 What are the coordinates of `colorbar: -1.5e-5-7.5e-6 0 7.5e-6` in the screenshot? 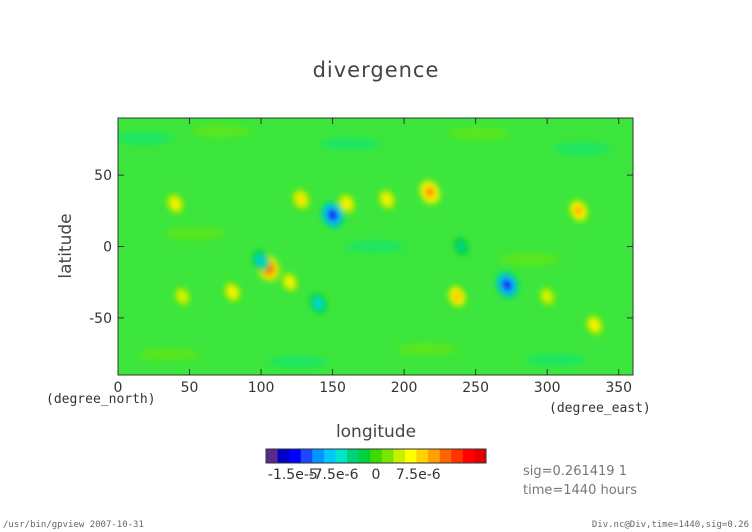 It's located at (376, 465).